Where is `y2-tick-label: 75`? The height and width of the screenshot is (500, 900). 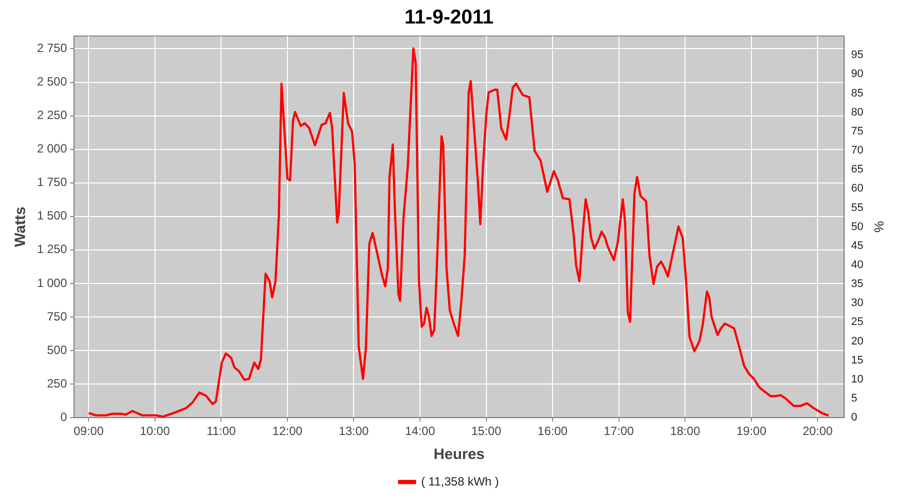 y2-tick-label: 75 is located at coordinates (857, 131).